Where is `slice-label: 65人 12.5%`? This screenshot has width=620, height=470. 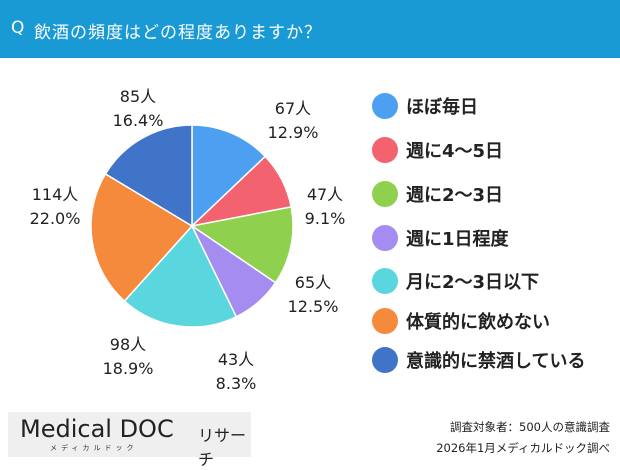
slice-label: 65人 12.5% is located at coordinates (313, 295).